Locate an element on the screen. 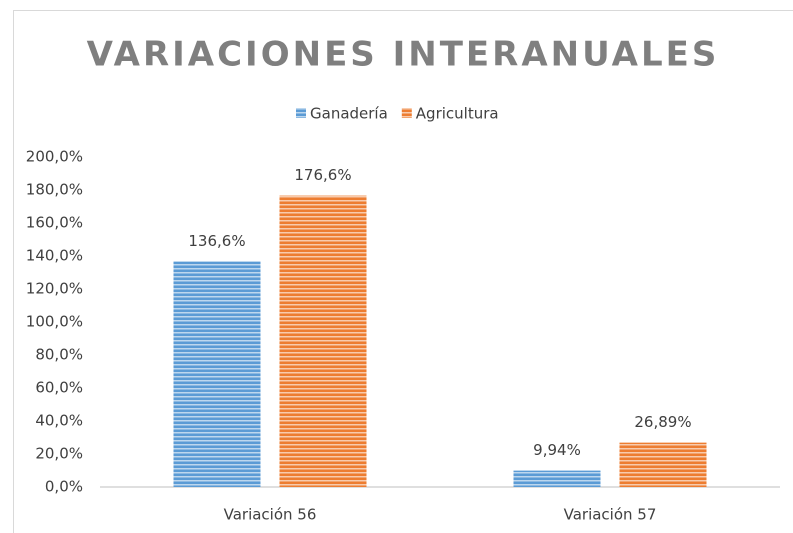 This screenshot has height=533, width=793. data-label: 136,6% is located at coordinates (216, 241).